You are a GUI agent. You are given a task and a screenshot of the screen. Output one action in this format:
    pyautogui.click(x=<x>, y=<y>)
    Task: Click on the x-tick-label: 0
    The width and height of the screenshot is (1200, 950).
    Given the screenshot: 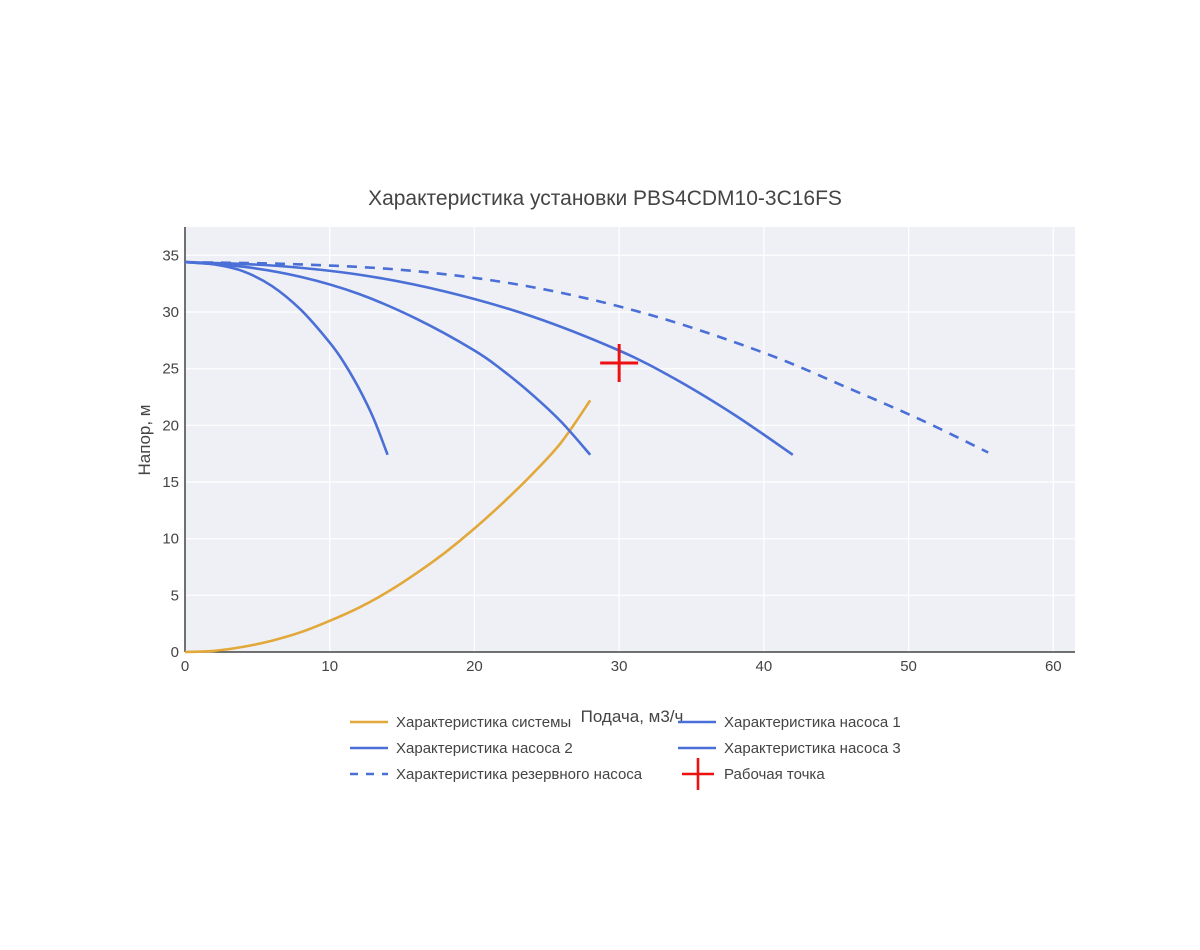 What is the action you would take?
    pyautogui.click(x=185, y=666)
    